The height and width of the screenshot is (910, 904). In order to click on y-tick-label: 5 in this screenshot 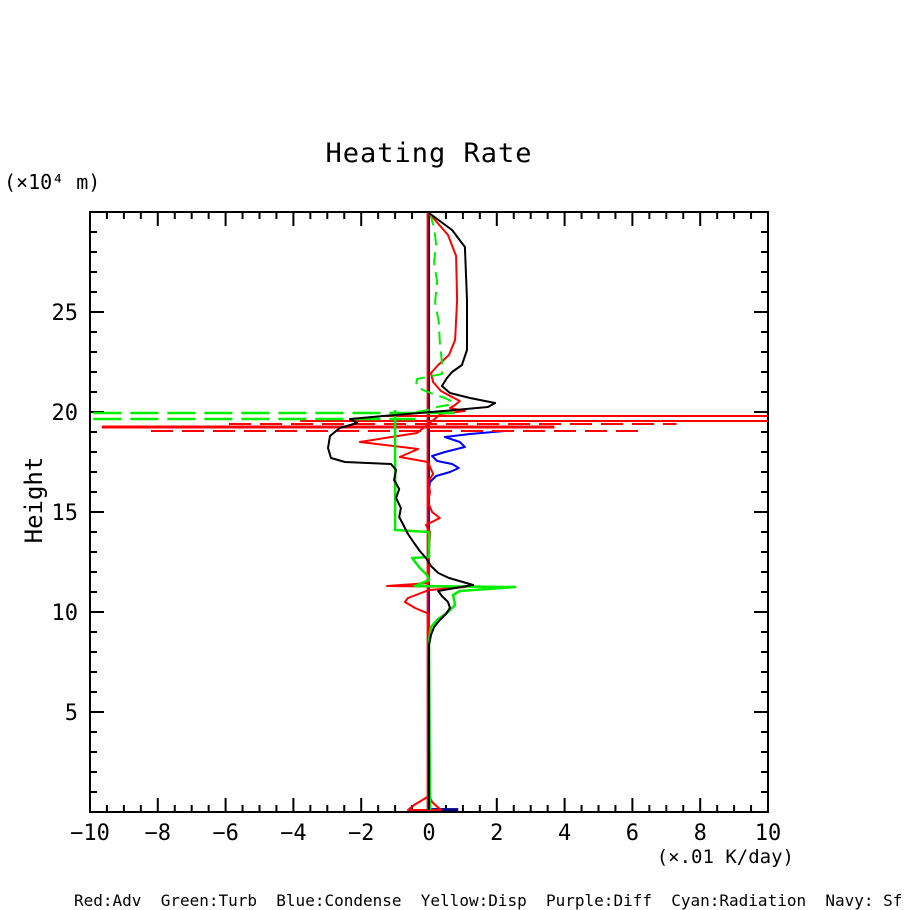, I will do `click(71, 713)`.